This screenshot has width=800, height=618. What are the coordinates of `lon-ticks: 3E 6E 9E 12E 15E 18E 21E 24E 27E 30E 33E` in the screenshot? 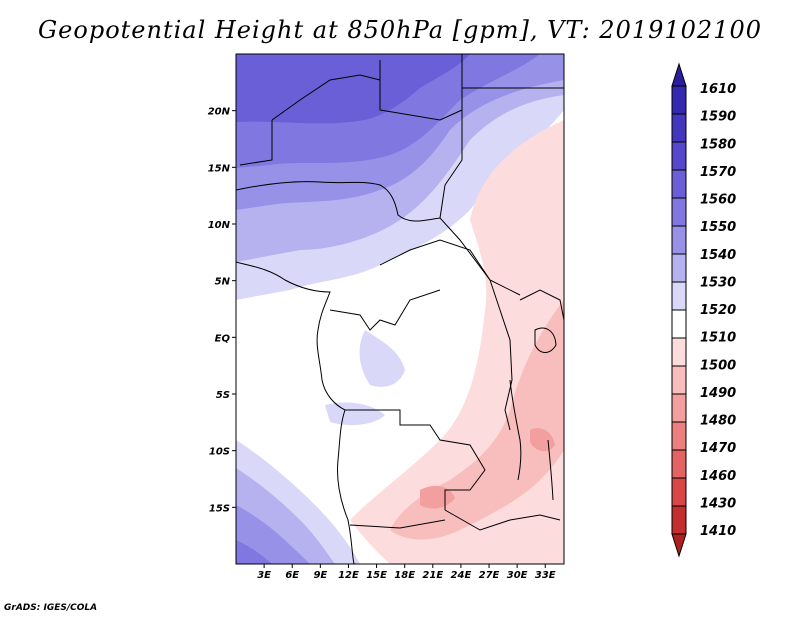 It's located at (406, 572).